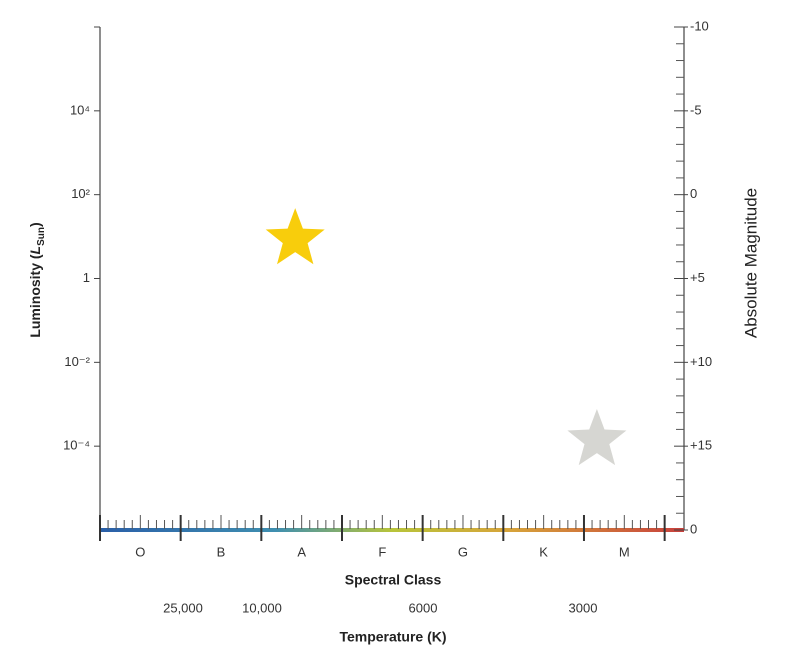  Describe the element at coordinates (701, 445) in the screenshot. I see `y2-tick-label: +15` at that location.